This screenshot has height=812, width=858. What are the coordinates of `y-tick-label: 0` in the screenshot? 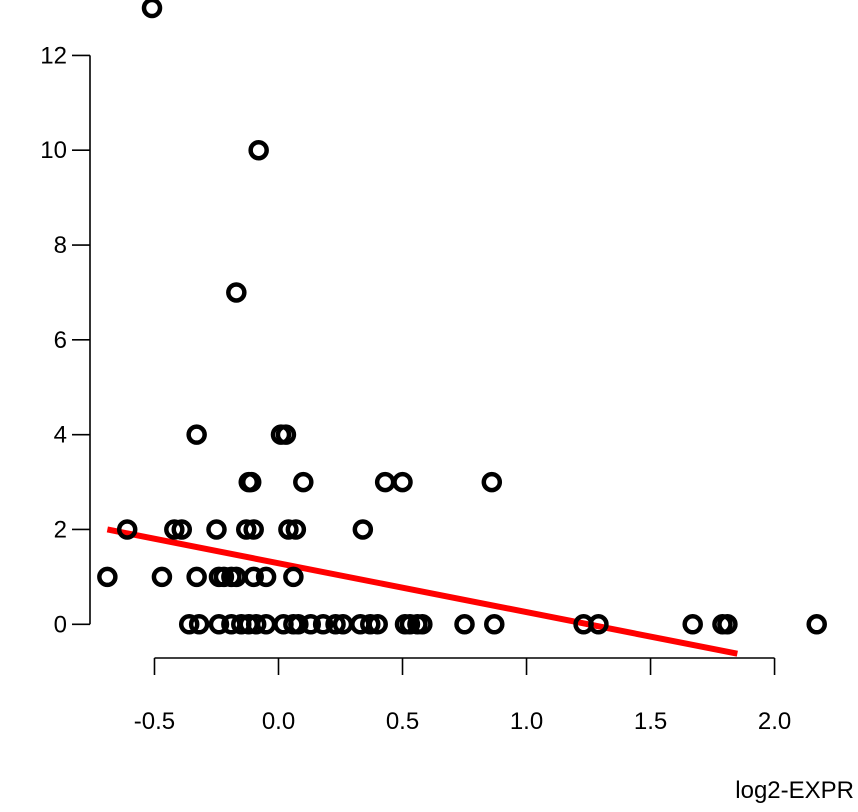 It's located at (60, 624).